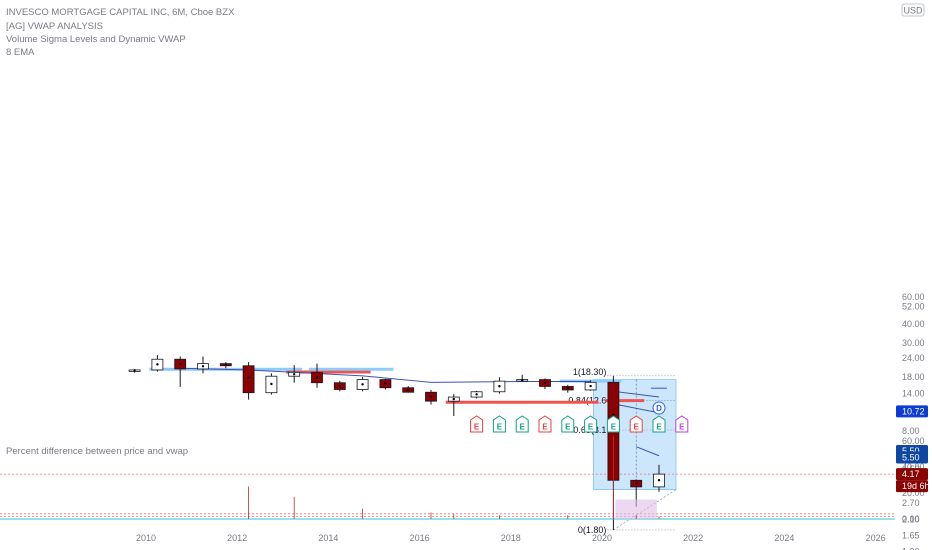  What do you see at coordinates (592, 530) in the screenshot?
I see `fib-level-label: 0(1.80)` at bounding box center [592, 530].